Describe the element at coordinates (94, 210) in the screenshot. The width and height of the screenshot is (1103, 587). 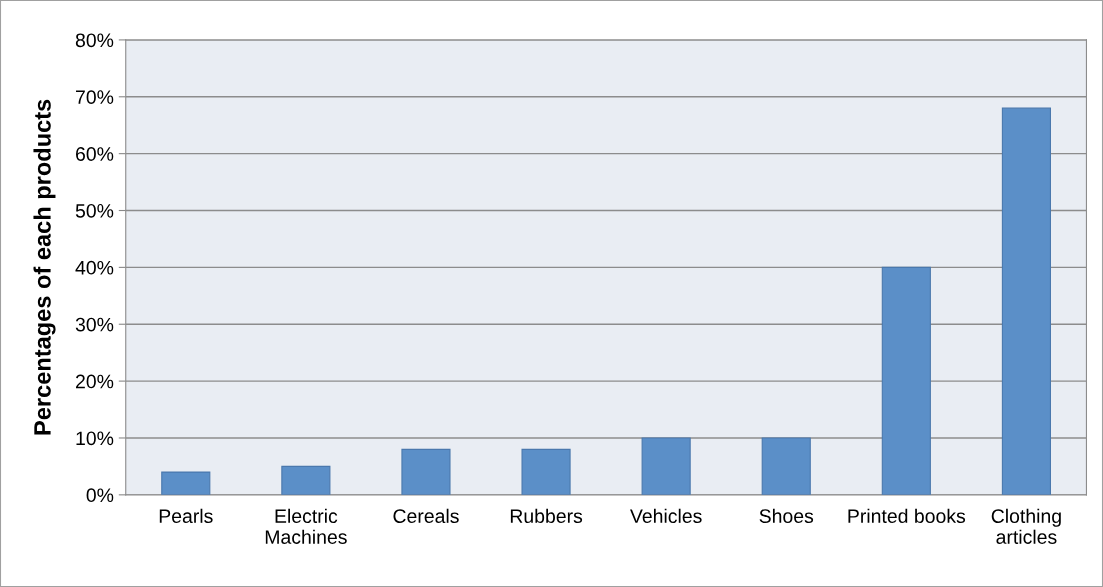
I see `y-tick-label: 50%` at that location.